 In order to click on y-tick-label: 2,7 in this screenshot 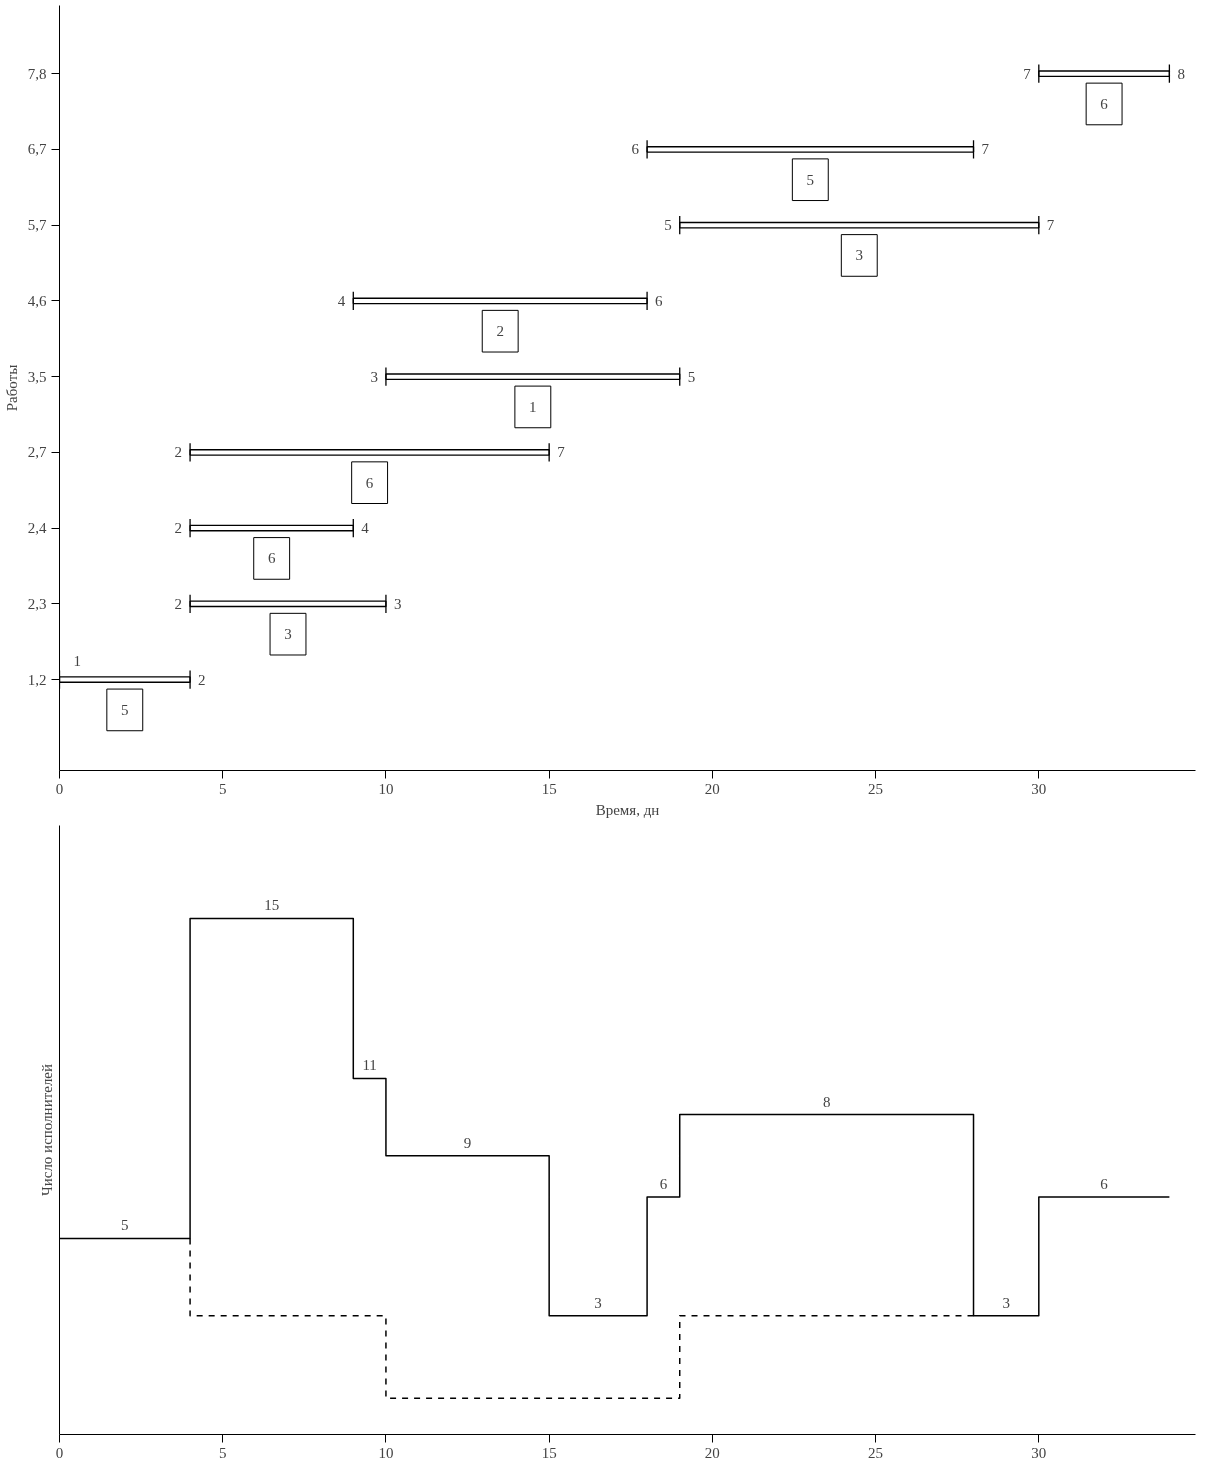, I will do `click(37, 452)`.